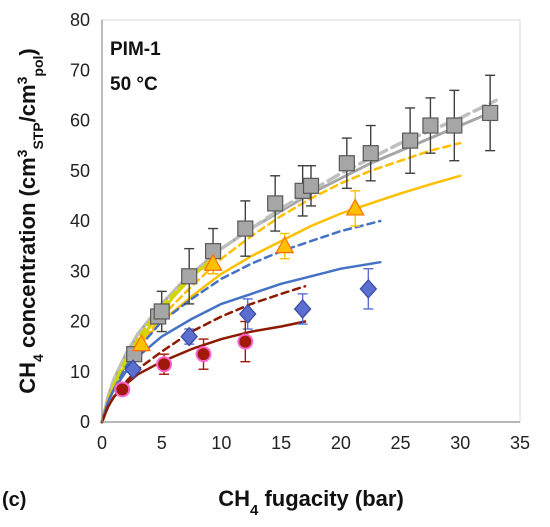 The width and height of the screenshot is (550, 527). Describe the element at coordinates (80, 20) in the screenshot. I see `y-tick-label: 80` at that location.